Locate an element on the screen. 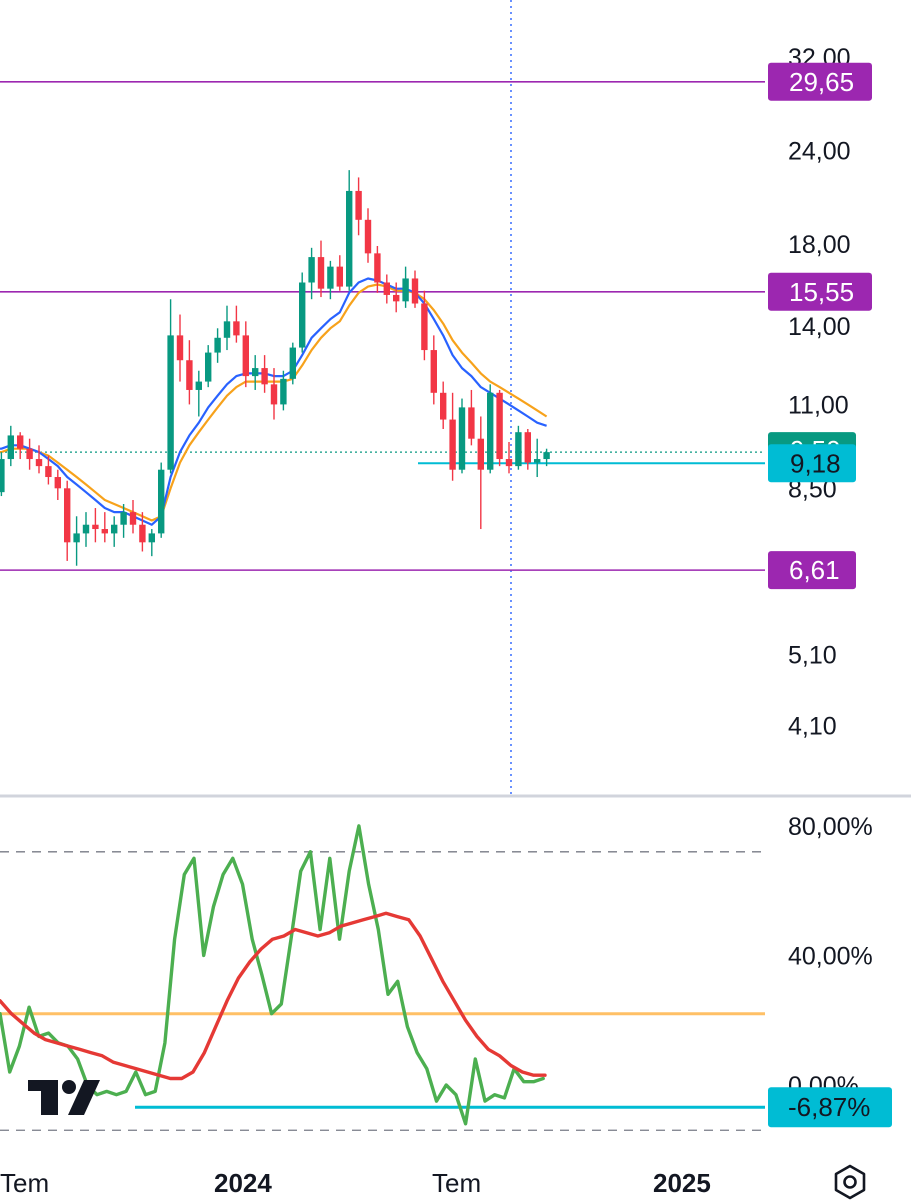  settings-hexagon-icon is located at coordinates (850, 1182).